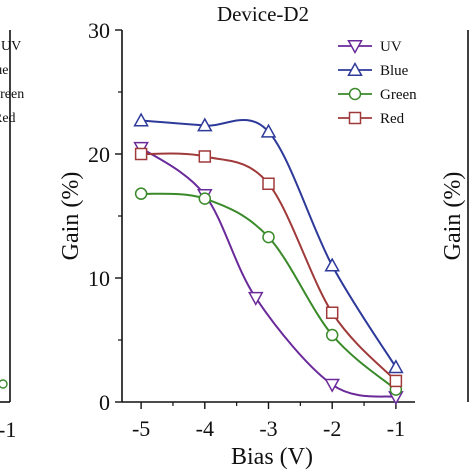  What do you see at coordinates (391, 47) in the screenshot?
I see `legend-label-uv: UV` at bounding box center [391, 47].